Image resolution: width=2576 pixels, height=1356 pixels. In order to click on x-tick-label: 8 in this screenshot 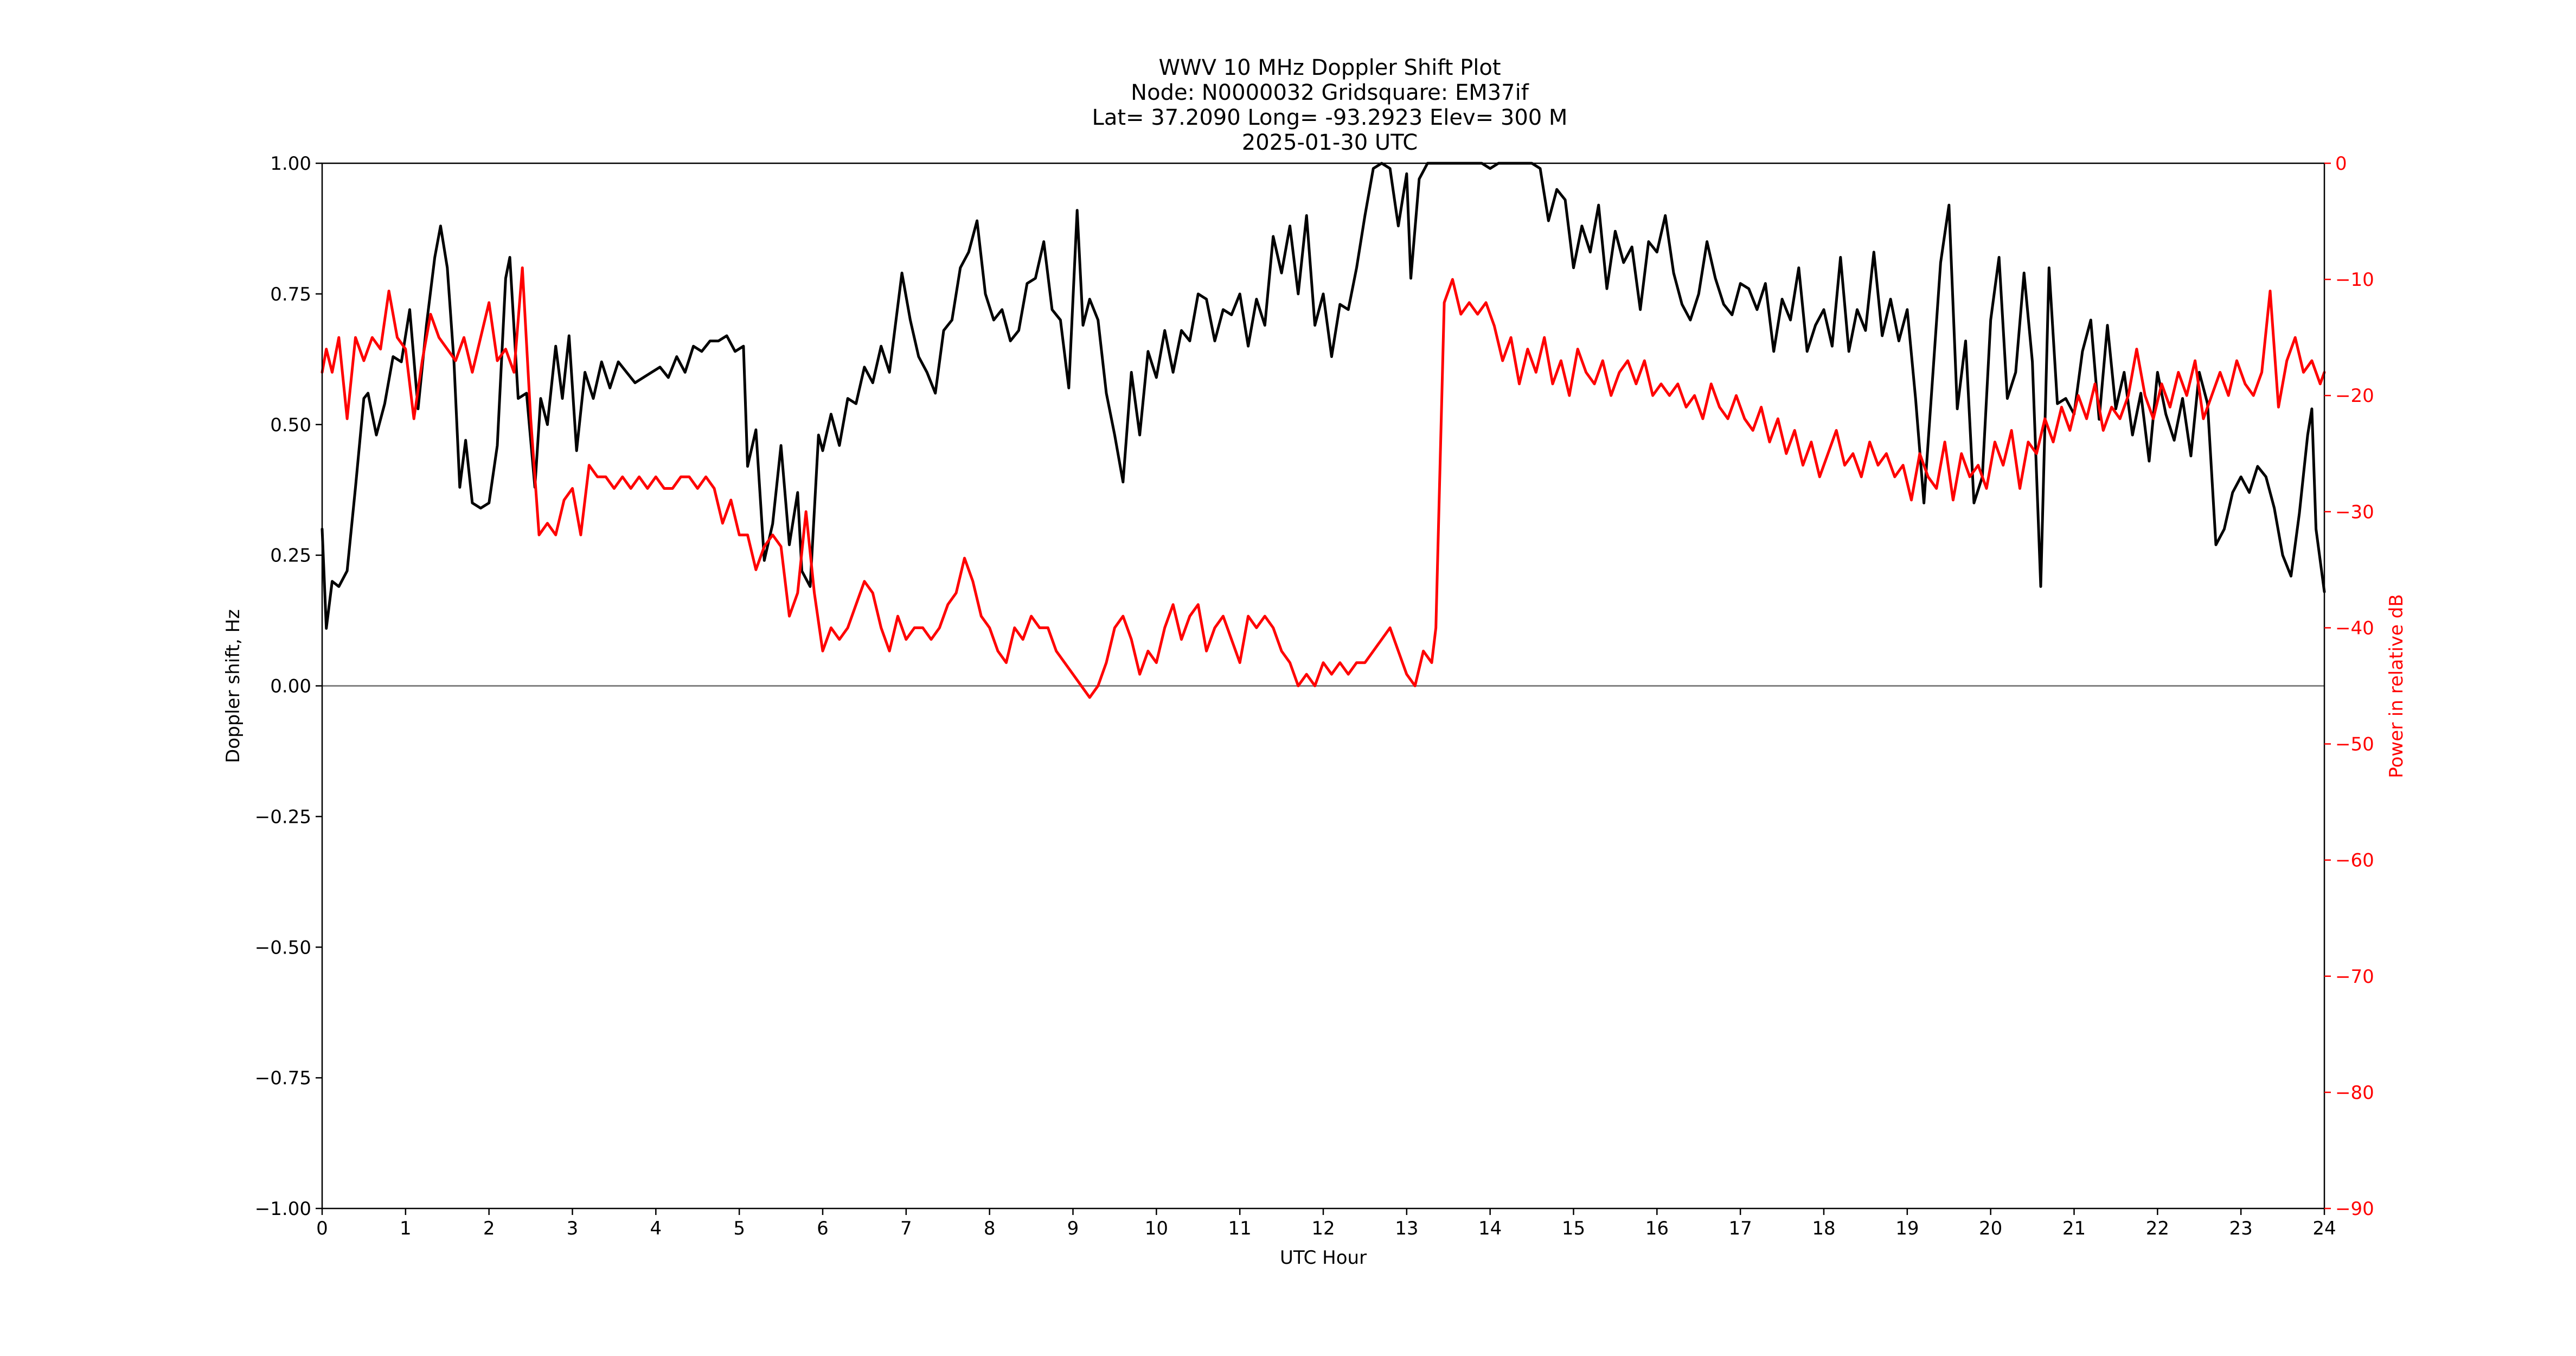, I will do `click(990, 1228)`.